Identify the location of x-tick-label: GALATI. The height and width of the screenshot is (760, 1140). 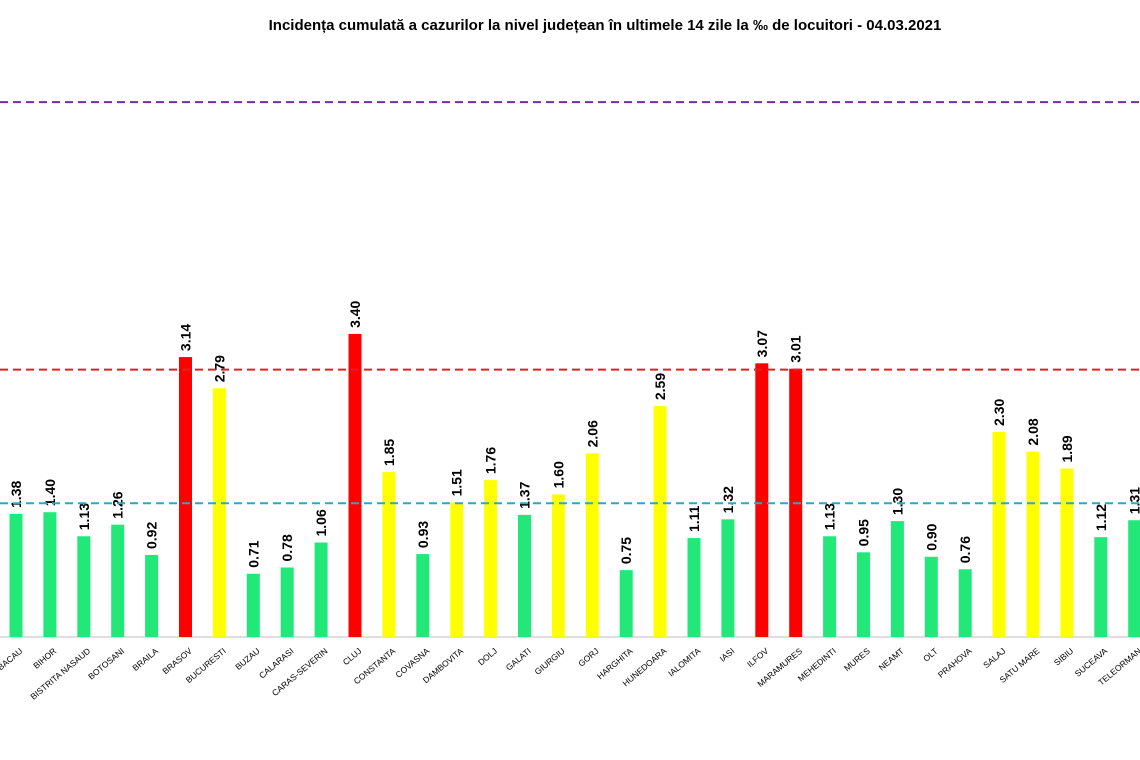
(518, 659).